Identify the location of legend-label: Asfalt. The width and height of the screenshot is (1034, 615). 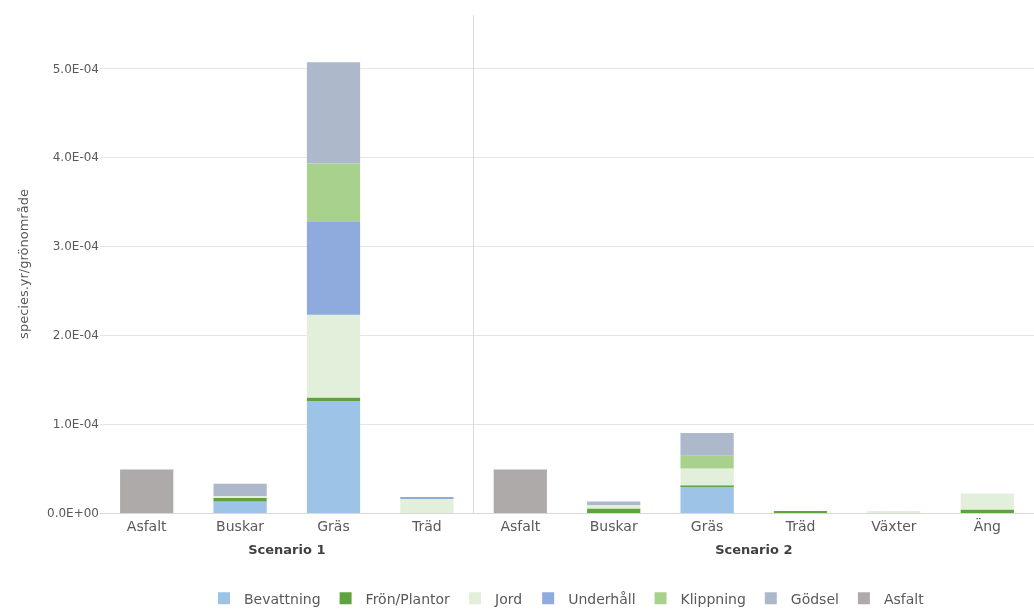
(904, 598).